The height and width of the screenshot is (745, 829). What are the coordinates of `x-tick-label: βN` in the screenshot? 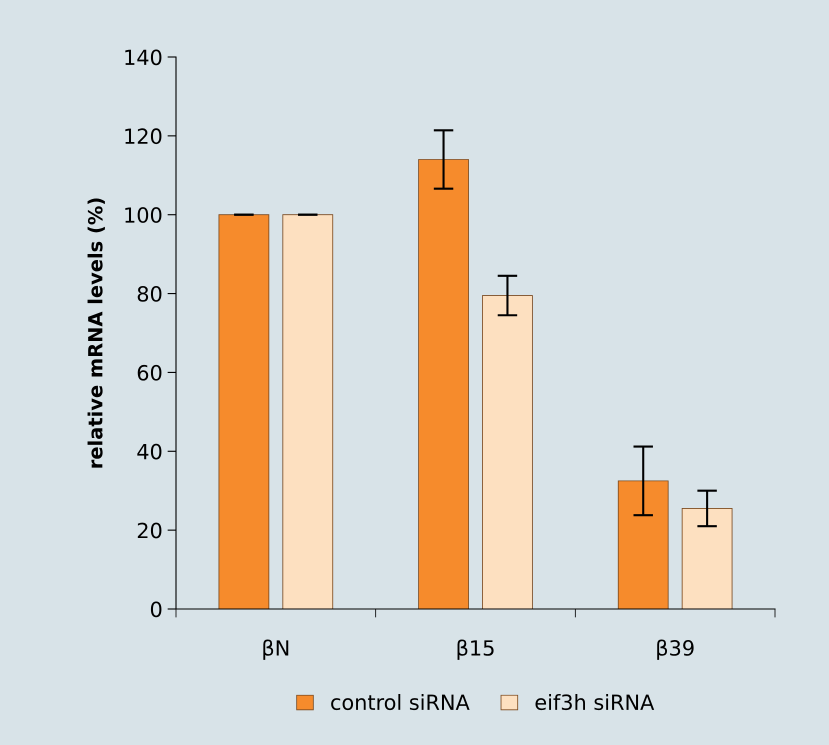 It's located at (275, 650).